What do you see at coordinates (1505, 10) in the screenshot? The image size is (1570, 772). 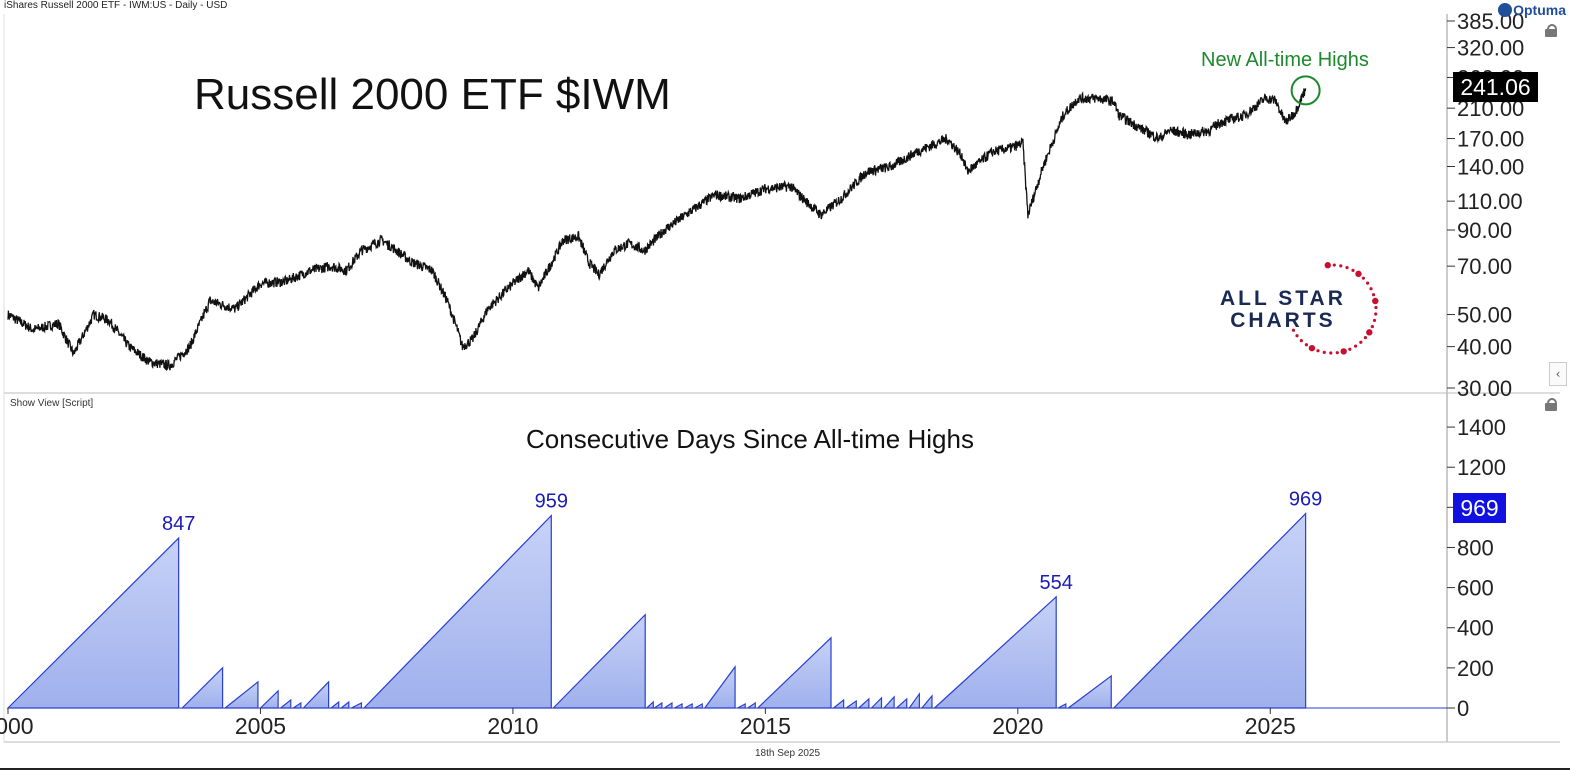 I see `optuma-icon` at bounding box center [1505, 10].